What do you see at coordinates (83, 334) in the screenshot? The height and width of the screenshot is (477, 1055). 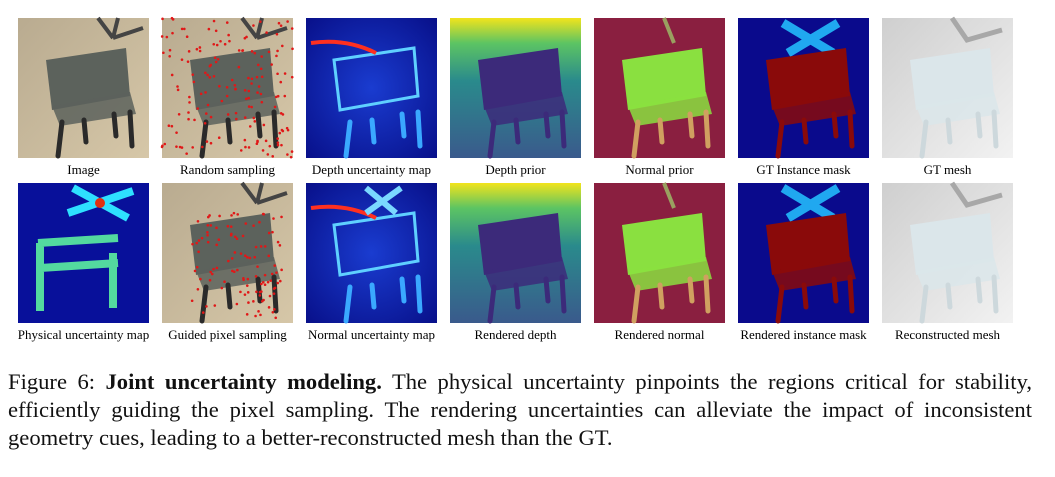 I see `panel-label: Physical uncertainty map` at bounding box center [83, 334].